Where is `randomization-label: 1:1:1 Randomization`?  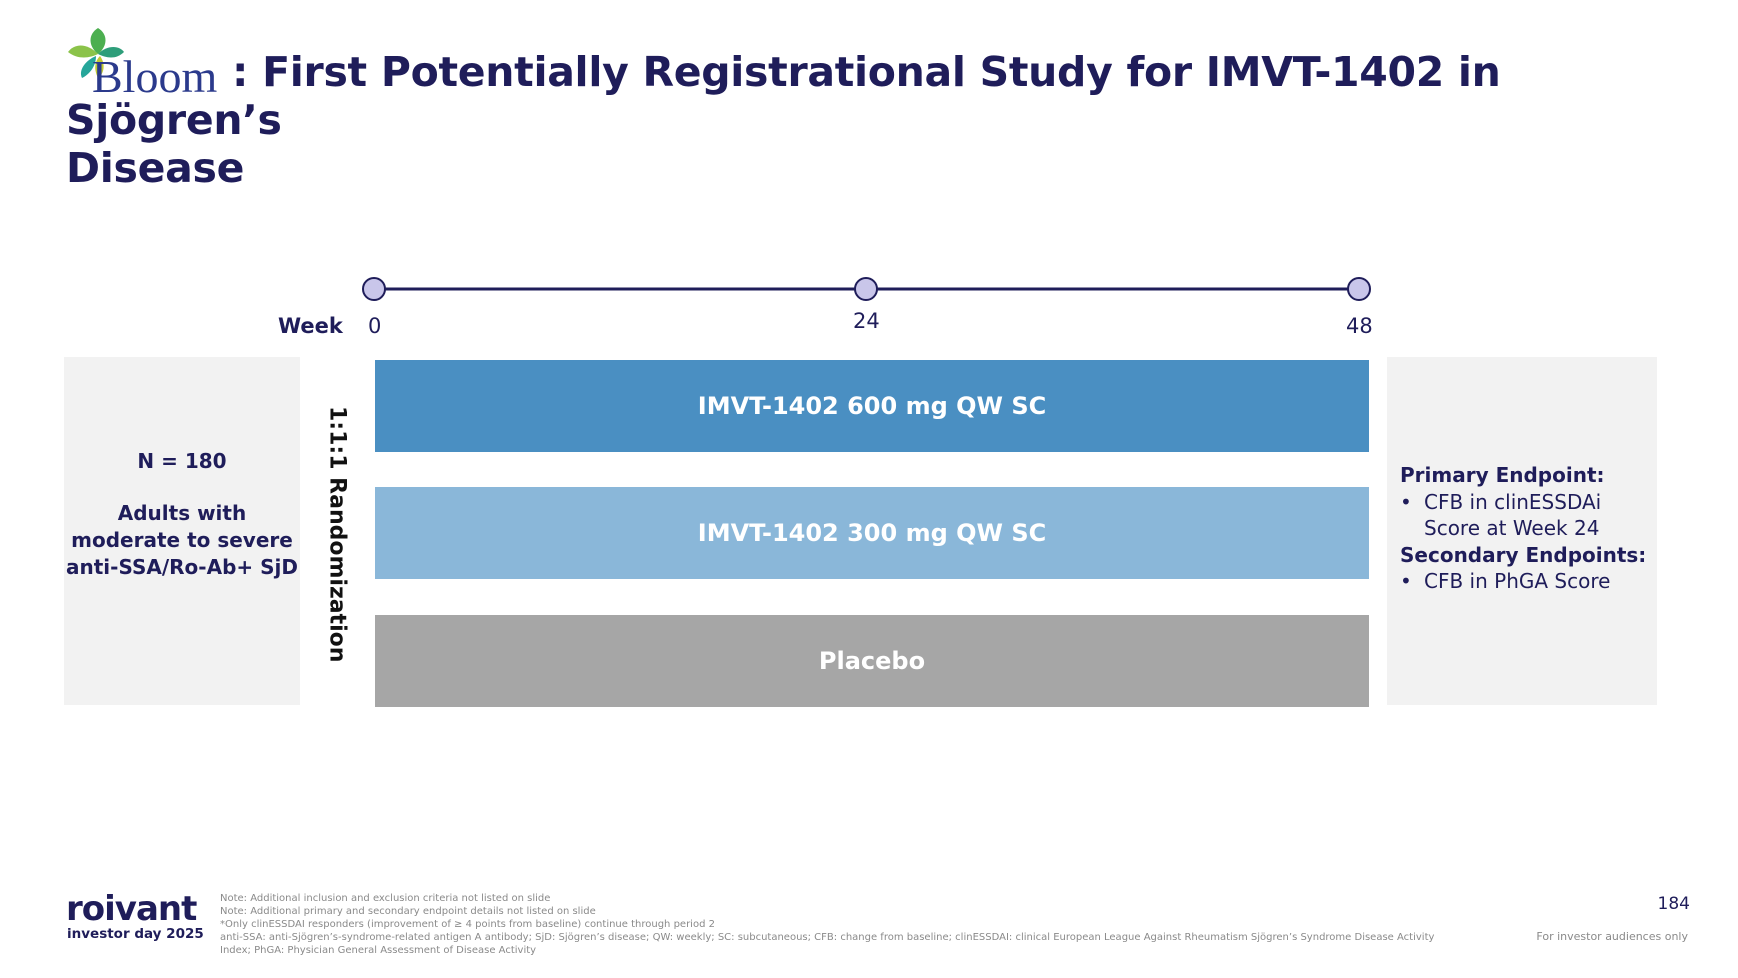 randomization-label: 1:1:1 Randomization is located at coordinates (337, 534).